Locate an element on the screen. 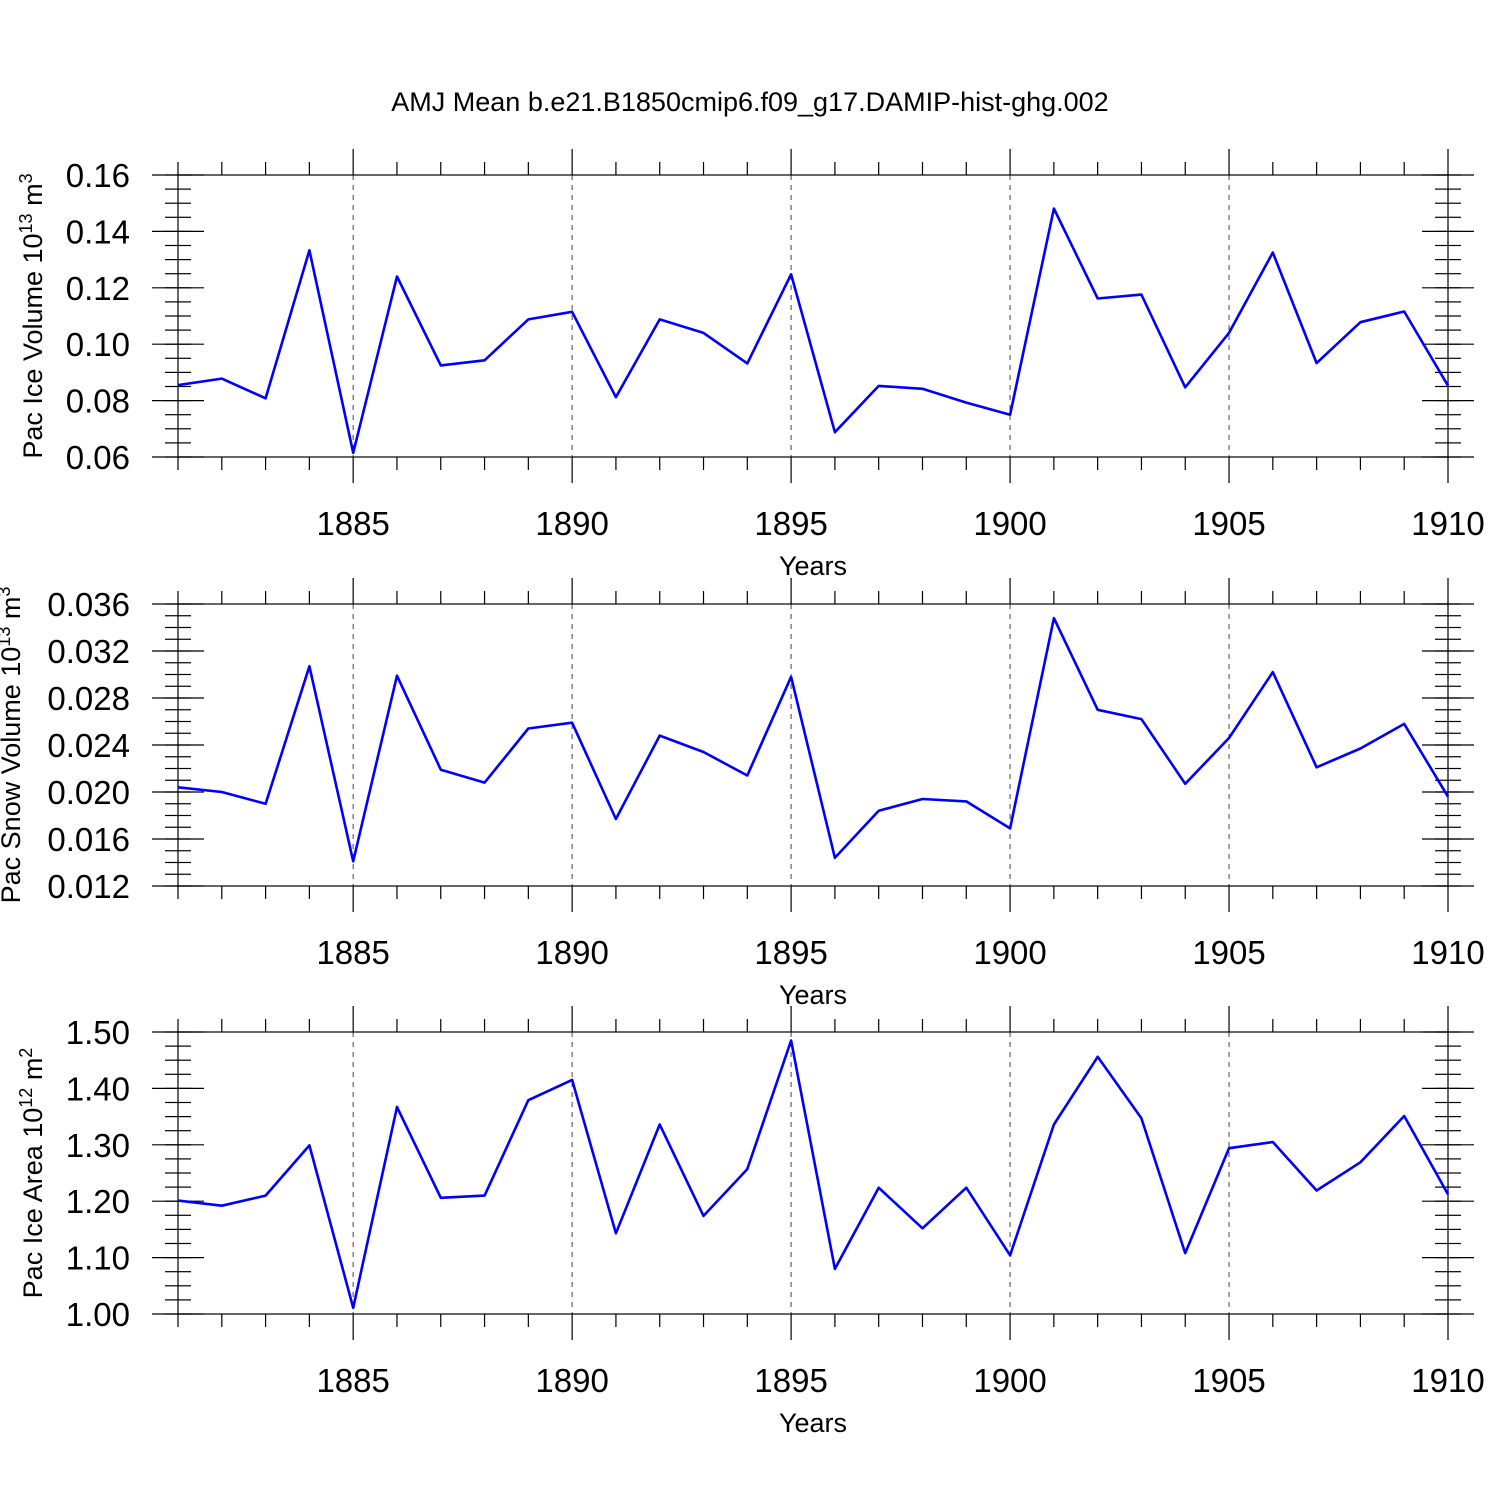  y-tick-label: 0.028 is located at coordinates (88, 698).